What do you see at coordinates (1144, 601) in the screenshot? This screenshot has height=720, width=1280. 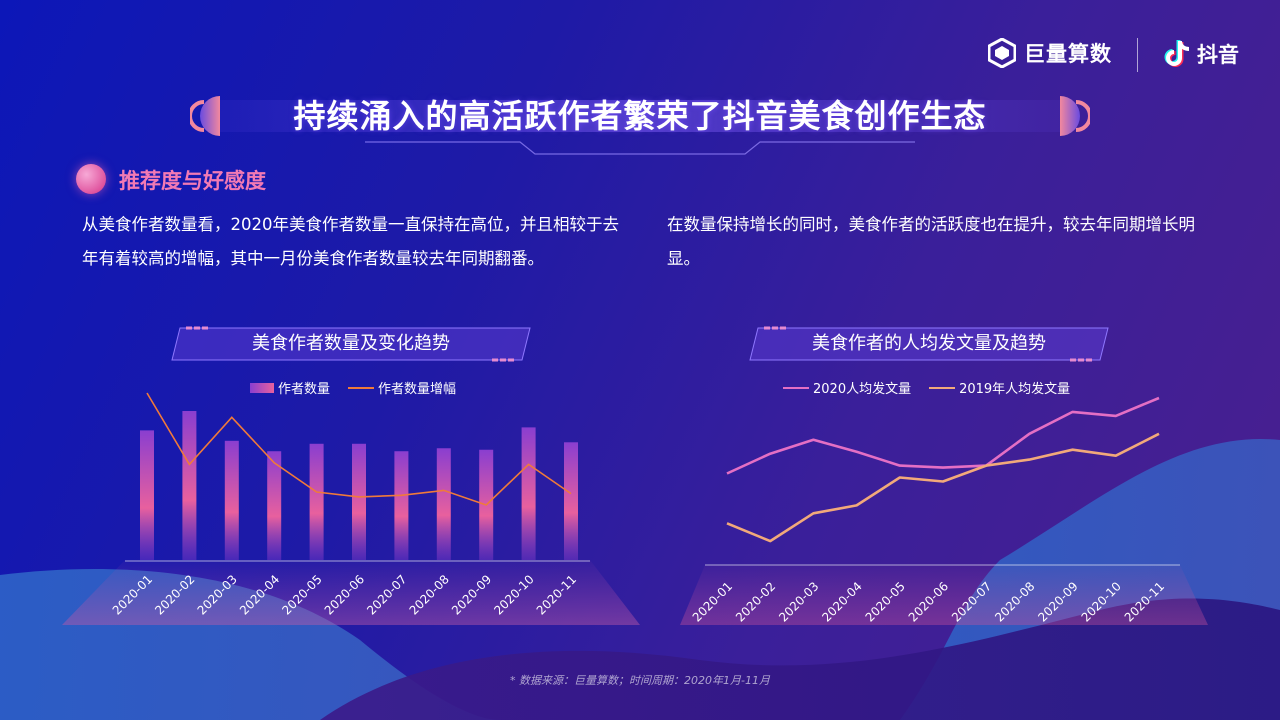 I see `x-tick-right-2020-11: 2020-11` at bounding box center [1144, 601].